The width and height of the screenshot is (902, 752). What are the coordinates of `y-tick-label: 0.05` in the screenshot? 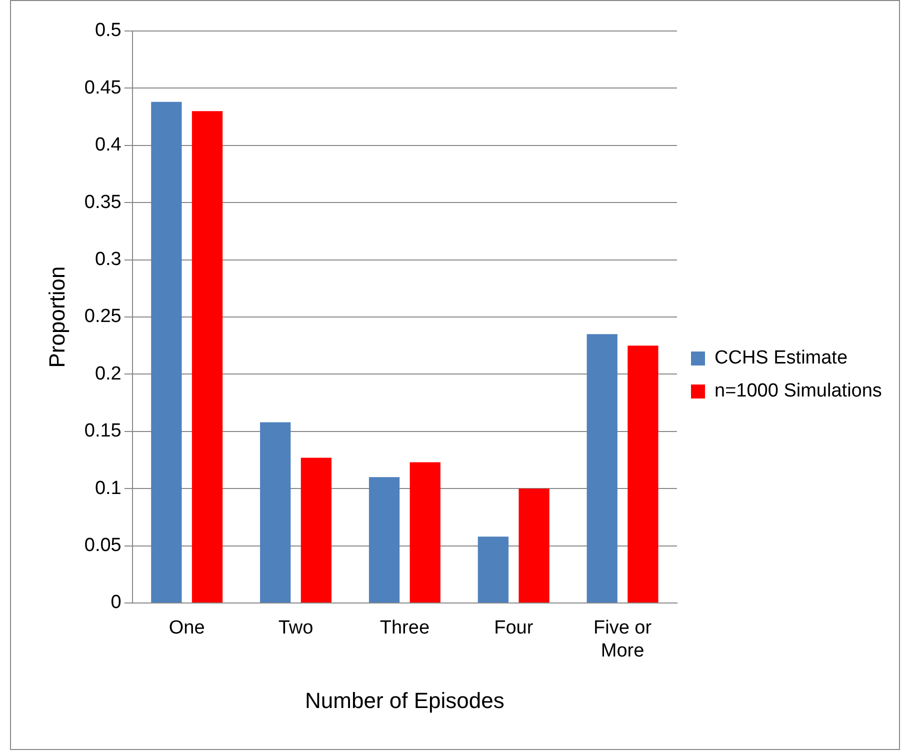 It's located at (103, 545).